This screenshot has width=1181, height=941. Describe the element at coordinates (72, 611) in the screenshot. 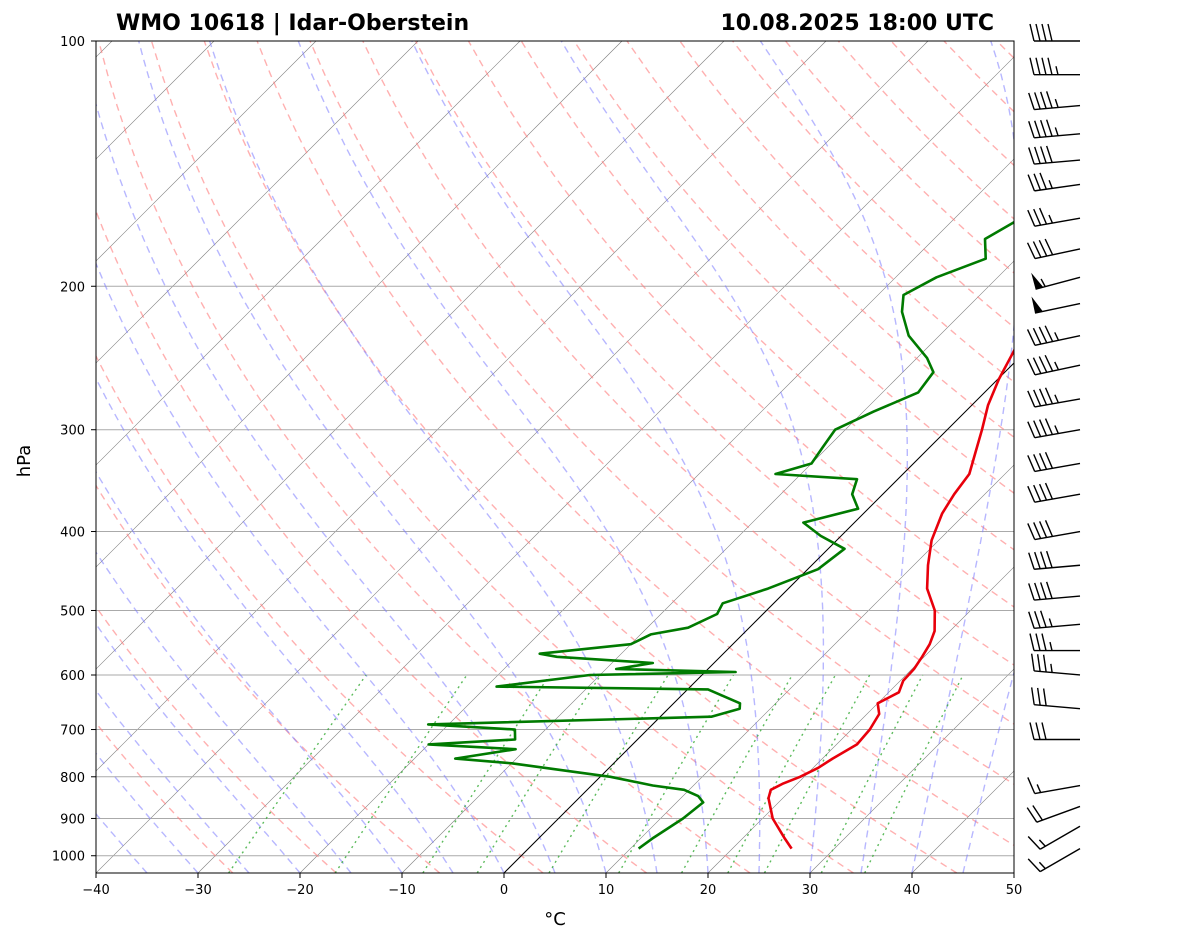

I see `y-tick-label: 500` at that location.